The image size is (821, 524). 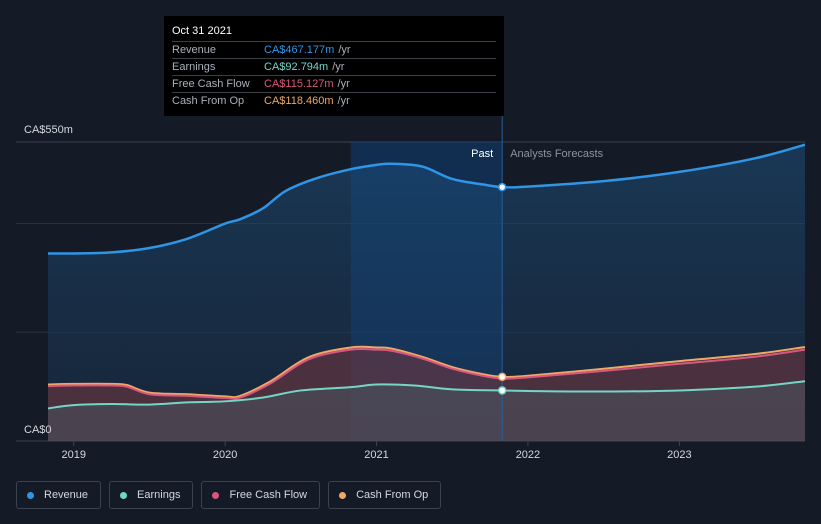 I want to click on cash-from-op-line, so click(x=426, y=372).